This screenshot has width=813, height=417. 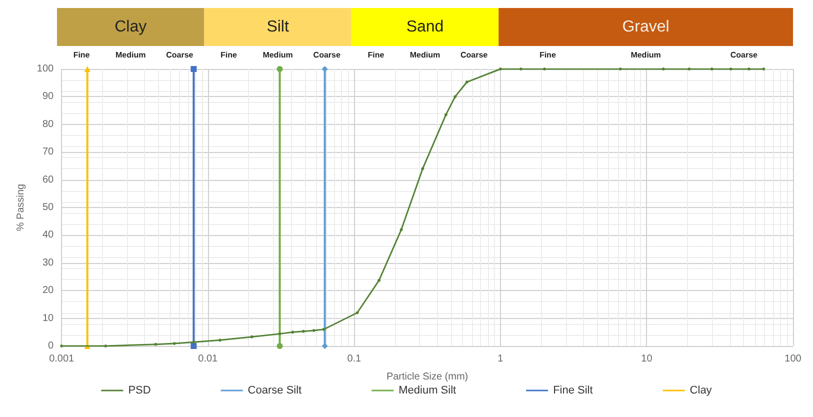 I want to click on y-tick-label: 100, so click(x=45, y=69).